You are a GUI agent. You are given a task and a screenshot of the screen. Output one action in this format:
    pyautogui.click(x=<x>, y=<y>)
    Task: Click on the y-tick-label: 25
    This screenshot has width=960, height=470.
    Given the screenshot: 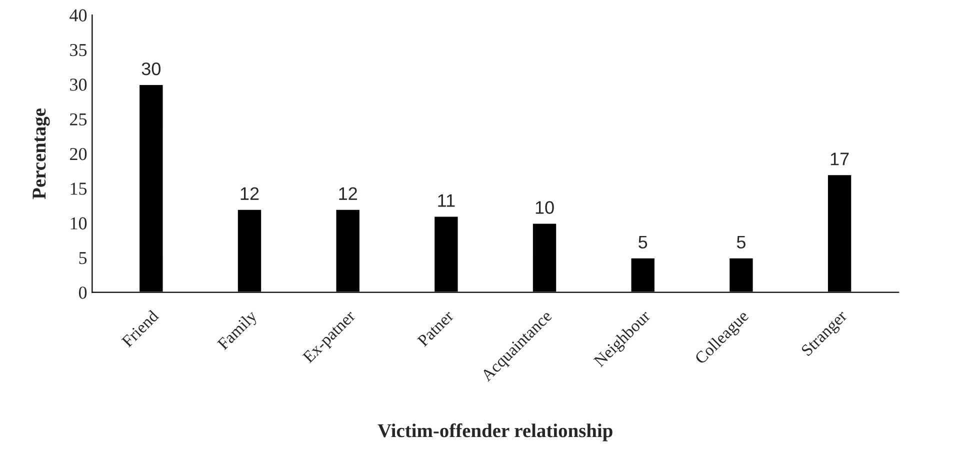 What is the action you would take?
    pyautogui.click(x=78, y=119)
    